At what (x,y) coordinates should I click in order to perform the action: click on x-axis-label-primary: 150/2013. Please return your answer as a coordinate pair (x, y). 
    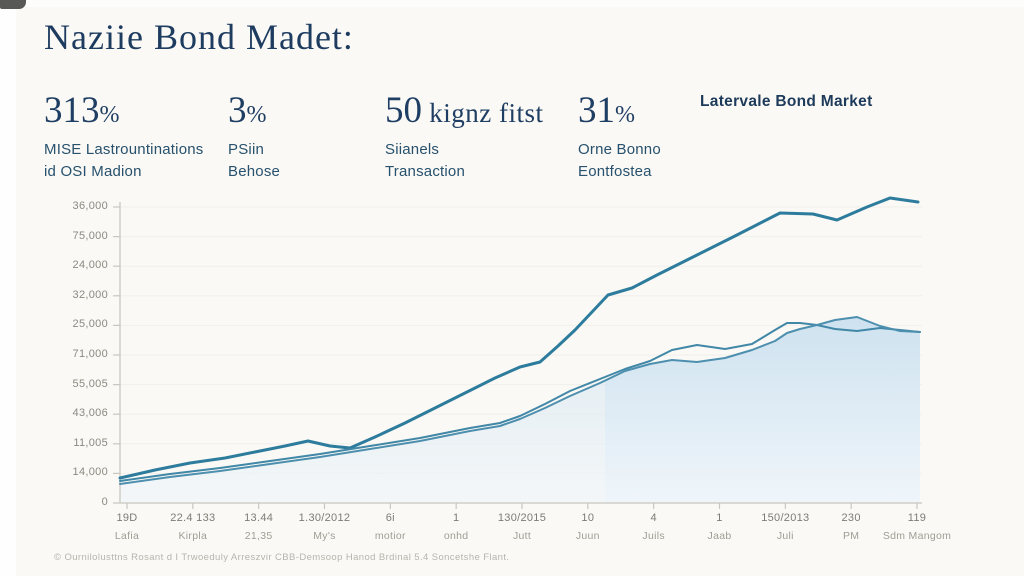
    Looking at the image, I should click on (785, 518).